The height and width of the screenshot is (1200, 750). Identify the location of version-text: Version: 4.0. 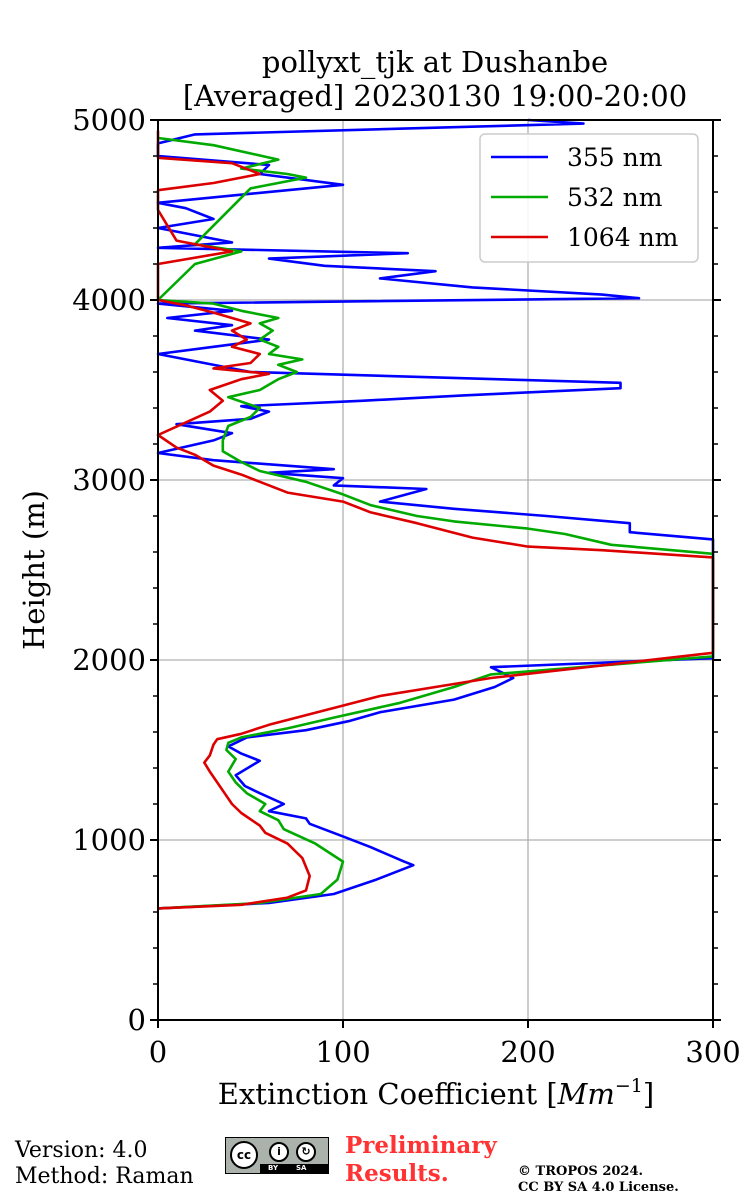
(81, 1150).